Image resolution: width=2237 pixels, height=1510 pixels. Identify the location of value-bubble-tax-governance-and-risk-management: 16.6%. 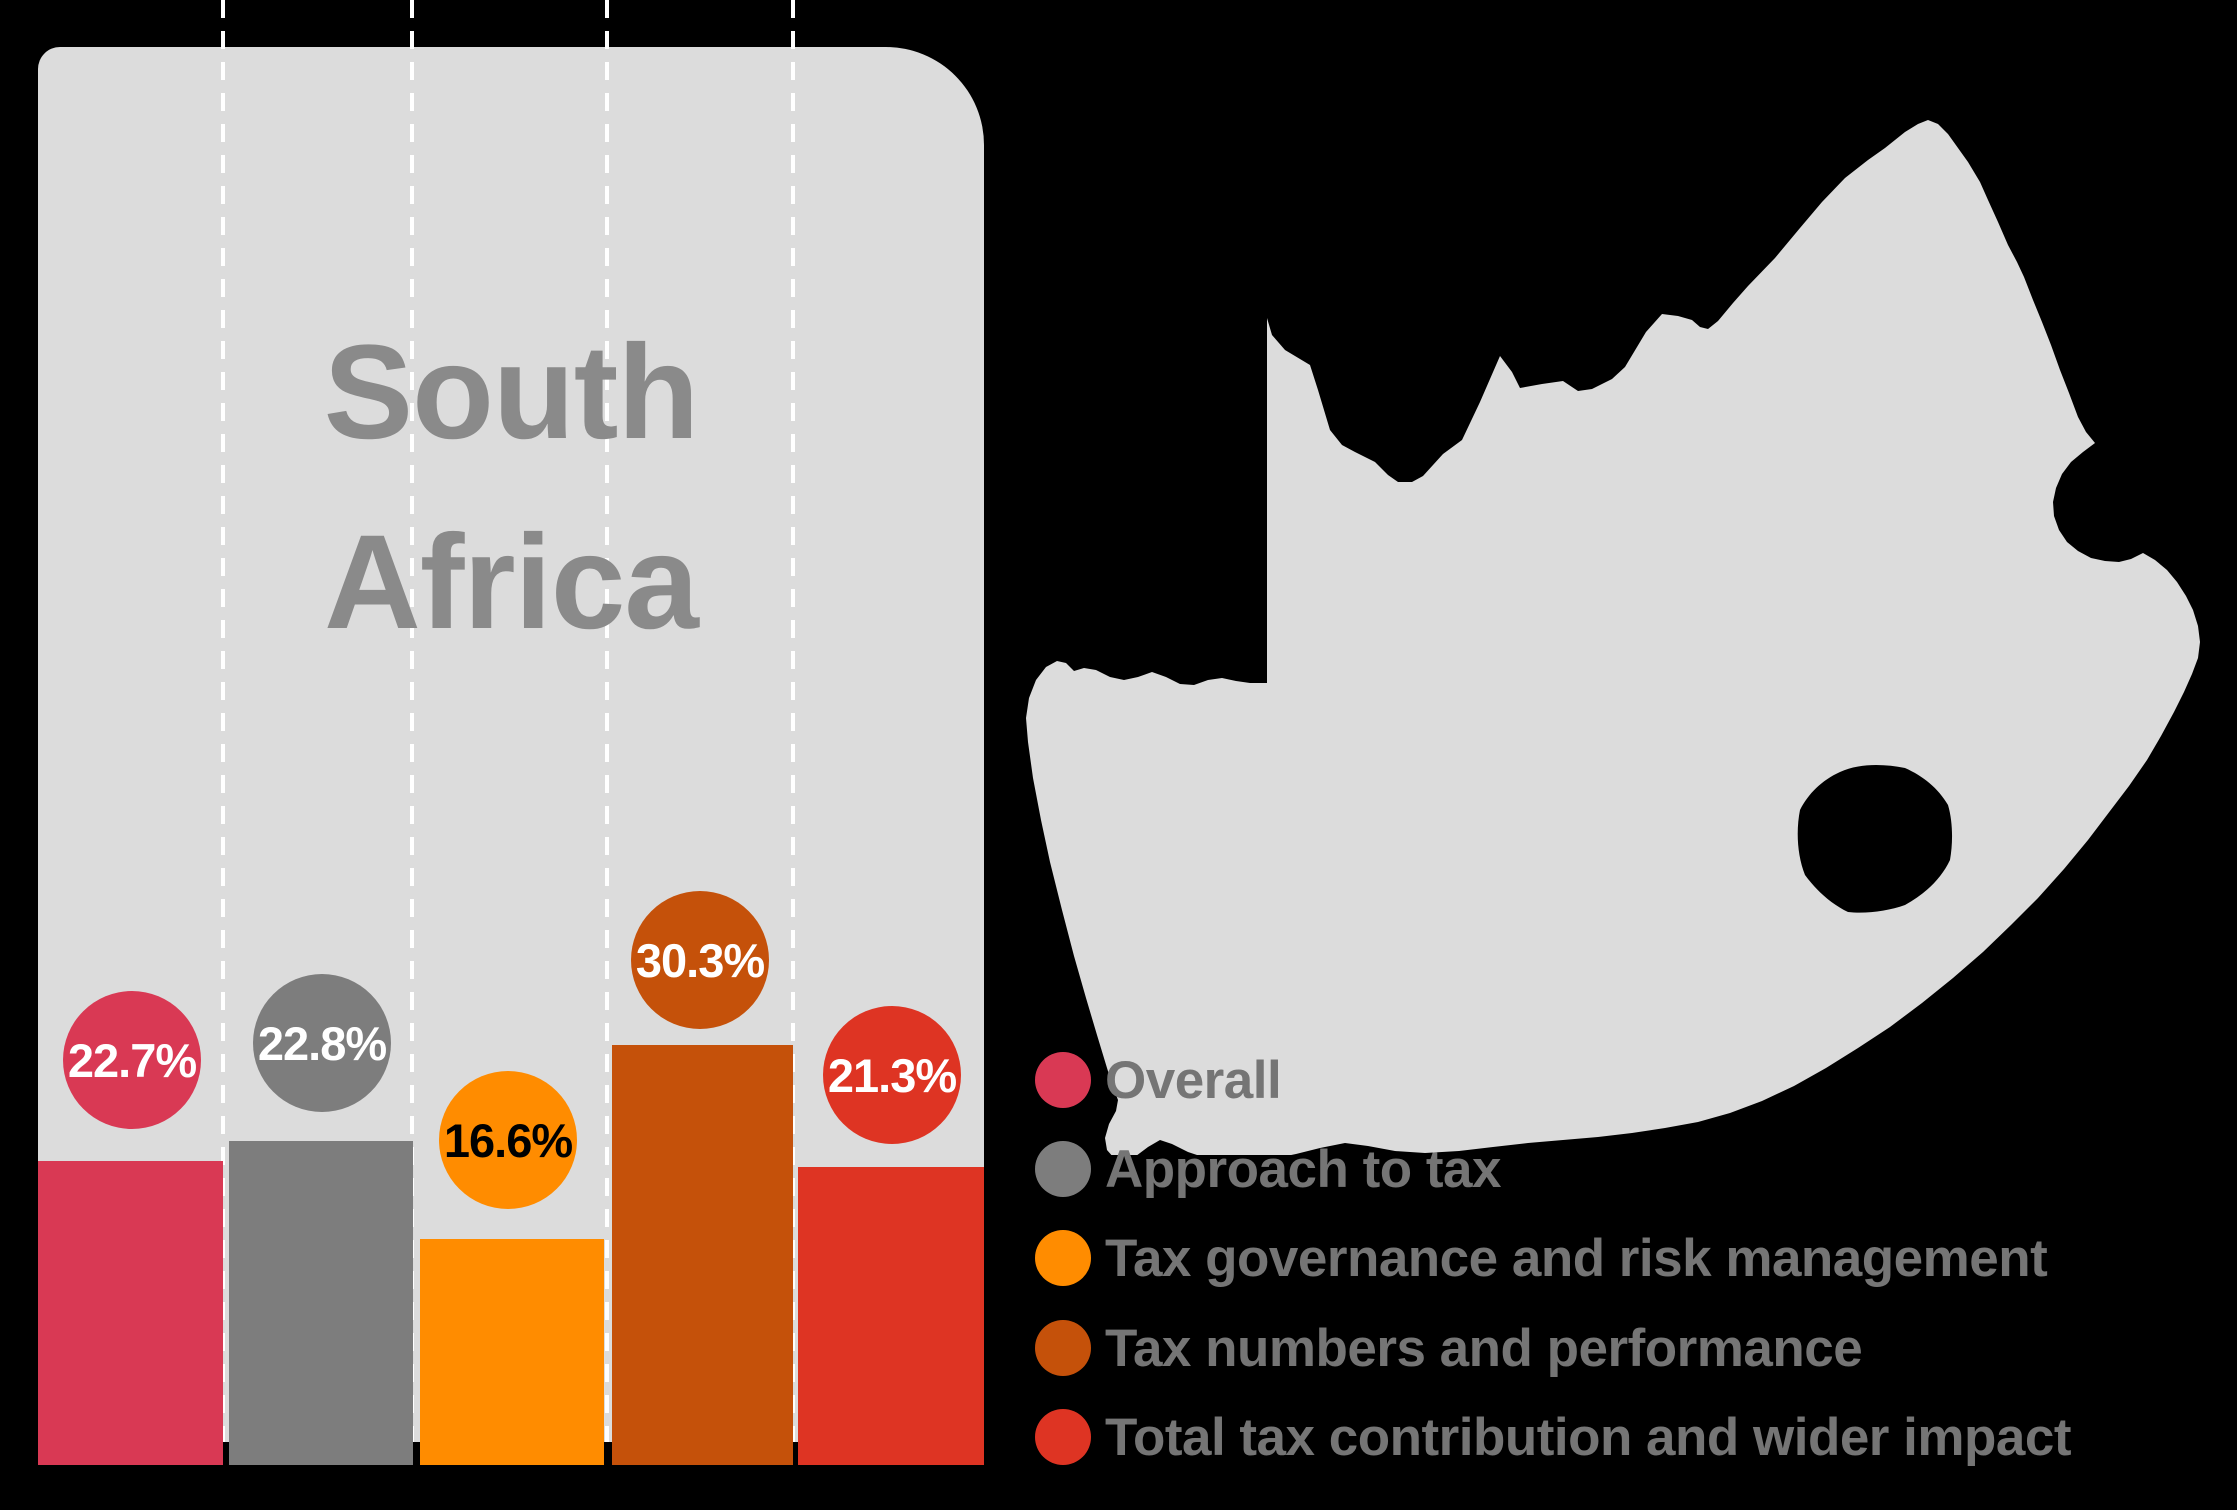
(508, 1140).